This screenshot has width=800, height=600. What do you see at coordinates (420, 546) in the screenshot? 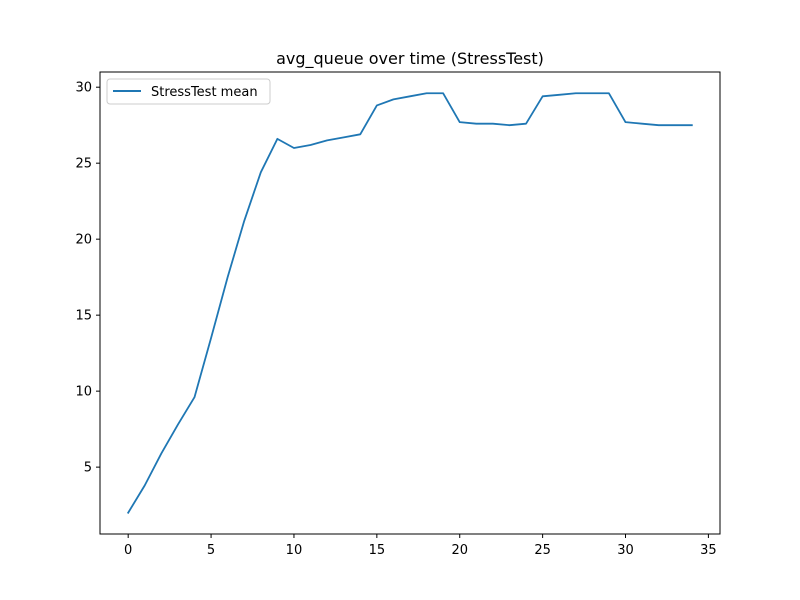
I see `x-axis: 0 5 10 15 20 25 30 35` at bounding box center [420, 546].